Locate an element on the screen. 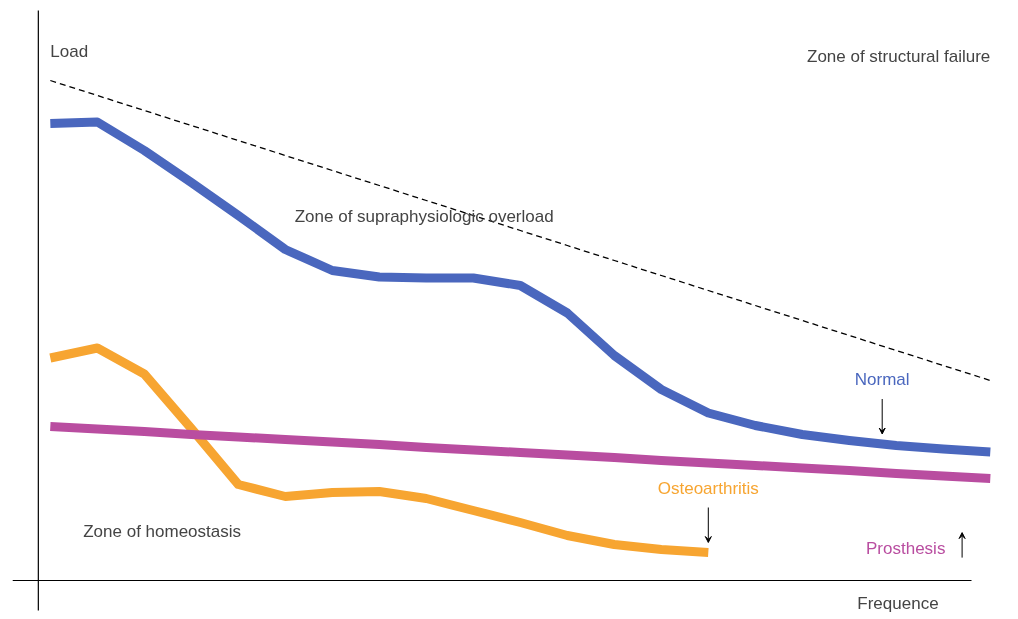 This screenshot has height=619, width=1018. annotation: Zone of homeostasis is located at coordinates (162, 531).